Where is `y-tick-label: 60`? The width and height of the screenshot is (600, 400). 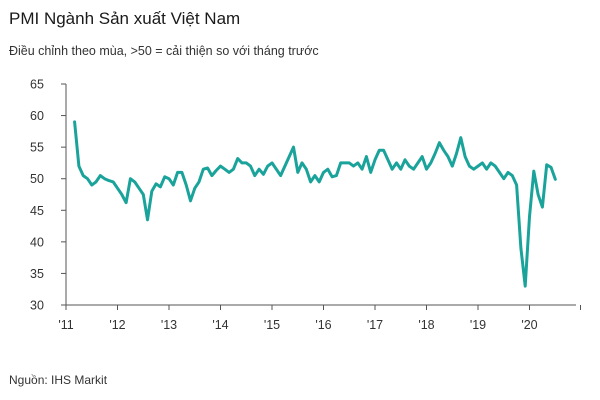
y-tick-label: 60 is located at coordinates (37, 116).